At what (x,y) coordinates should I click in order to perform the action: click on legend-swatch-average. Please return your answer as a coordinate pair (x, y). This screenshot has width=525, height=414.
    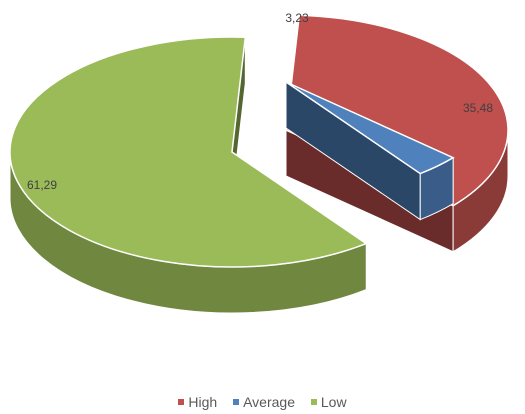
    Looking at the image, I should click on (236, 402).